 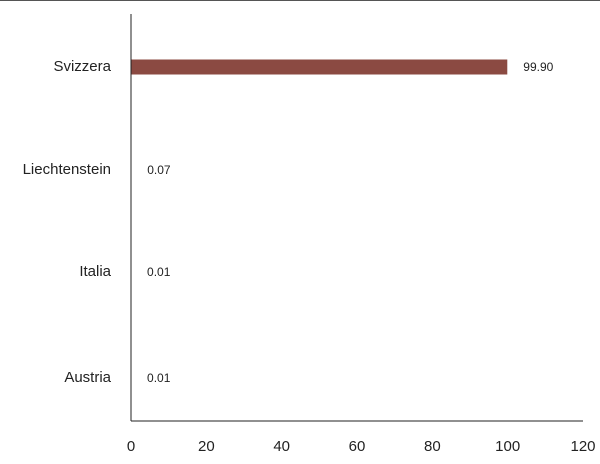 What do you see at coordinates (507, 446) in the screenshot?
I see `x-tick-label-100: 100` at bounding box center [507, 446].